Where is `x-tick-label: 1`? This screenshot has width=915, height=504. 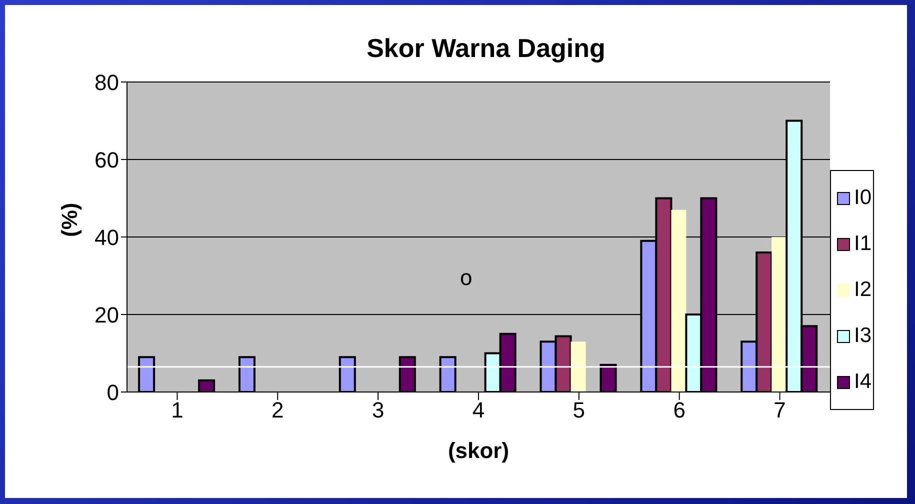 x-tick-label: 1 is located at coordinates (177, 410).